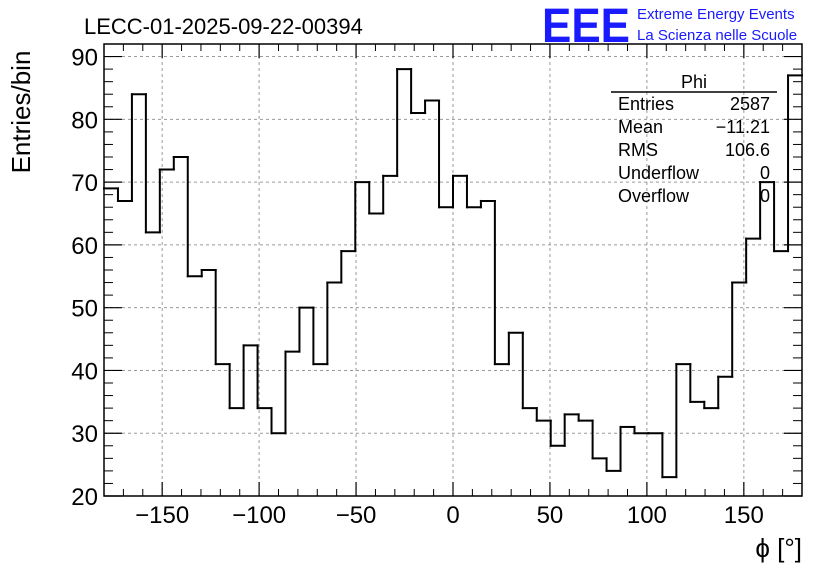 This screenshot has height=572, width=836. What do you see at coordinates (84, 371) in the screenshot?
I see `y-tick-label: 40` at bounding box center [84, 371].